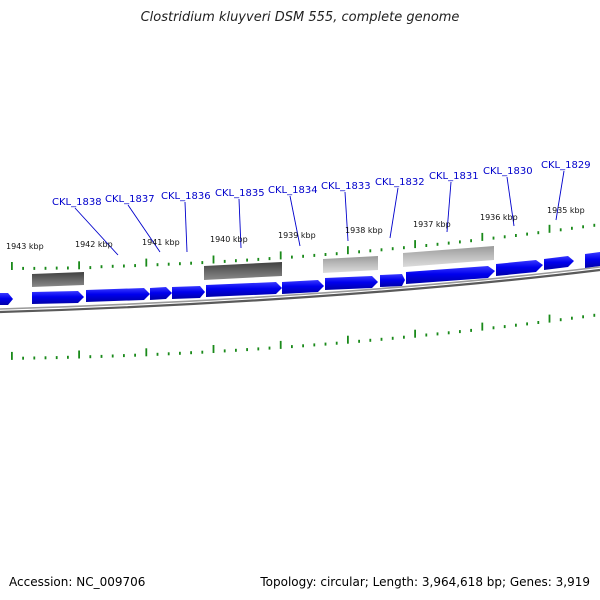 This screenshot has width=600, height=600. What do you see at coordinates (77, 202) in the screenshot?
I see `gene-label: CKL_1838` at bounding box center [77, 202].